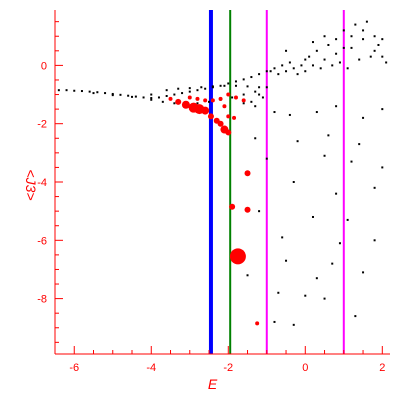 This screenshot has width=400, height=400. I want to click on y-tick-label: -2, so click(42, 125).